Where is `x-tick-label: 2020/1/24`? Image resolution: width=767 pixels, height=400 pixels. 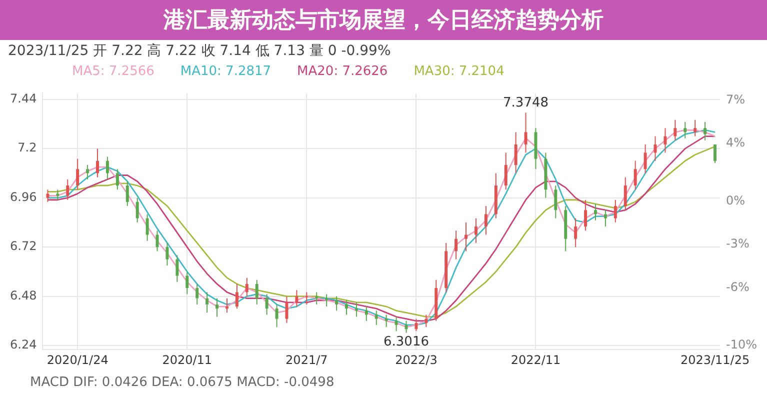 x-tick-label: 2020/1/24 is located at coordinates (77, 359).